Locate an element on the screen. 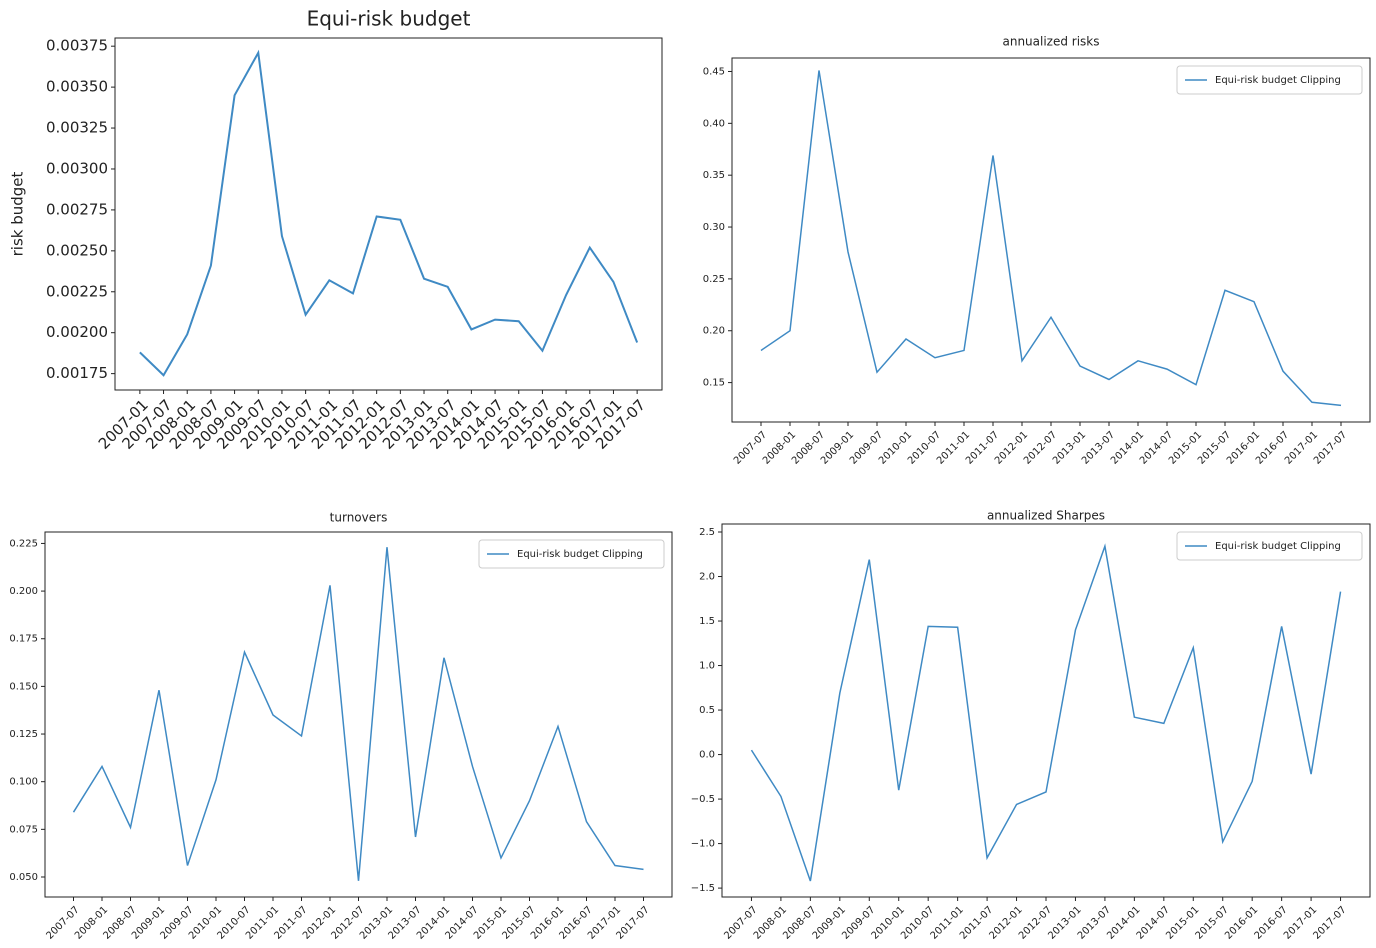 The height and width of the screenshot is (948, 1376). y-tick-label: 1.5 is located at coordinates (707, 621).